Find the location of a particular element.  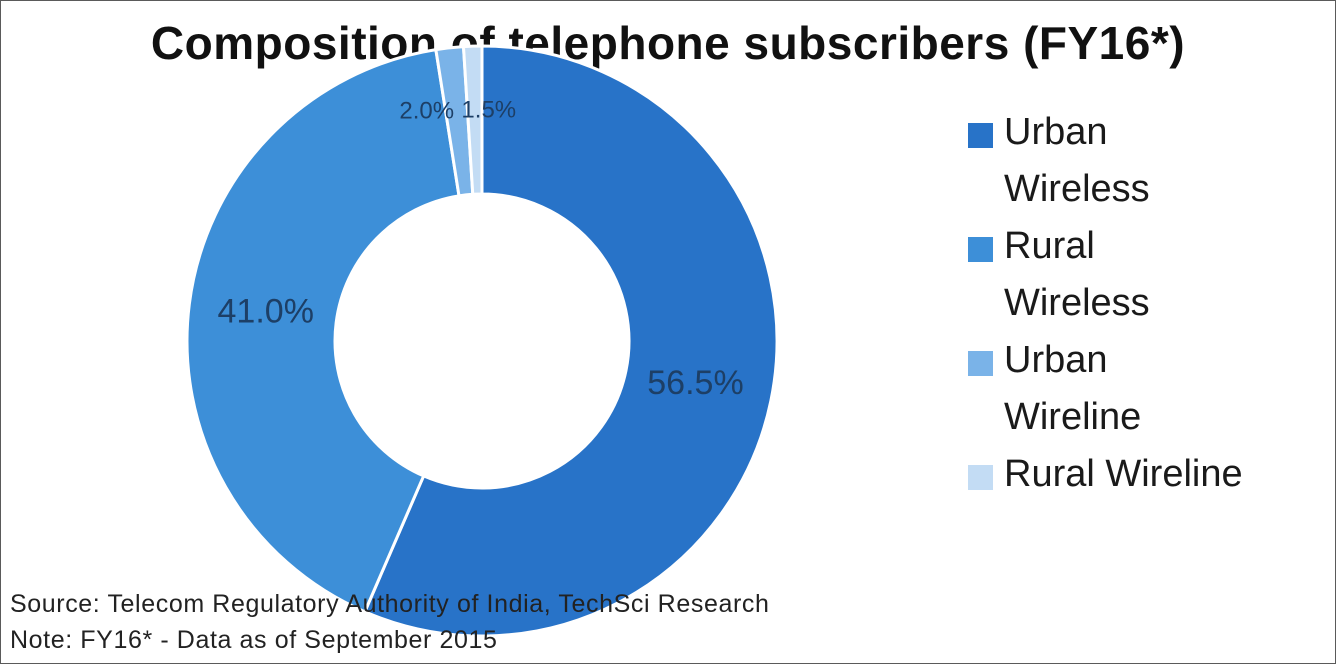

data-label-urban-wireless: 56.5% is located at coordinates (695, 383).